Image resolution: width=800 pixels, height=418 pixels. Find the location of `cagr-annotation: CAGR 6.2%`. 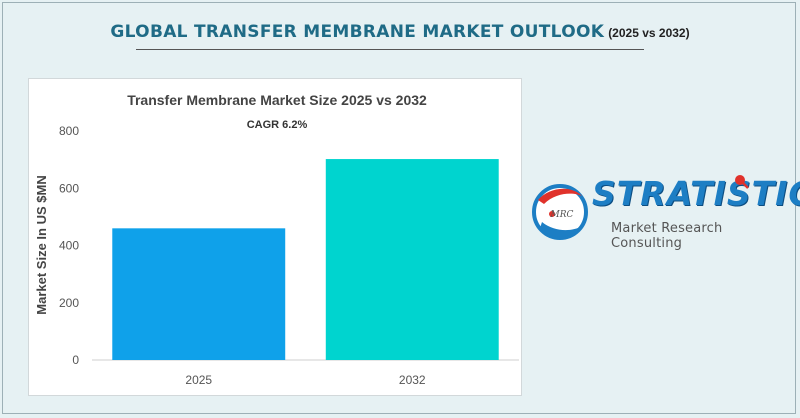

cagr-annotation: CAGR 6.2% is located at coordinates (277, 125).